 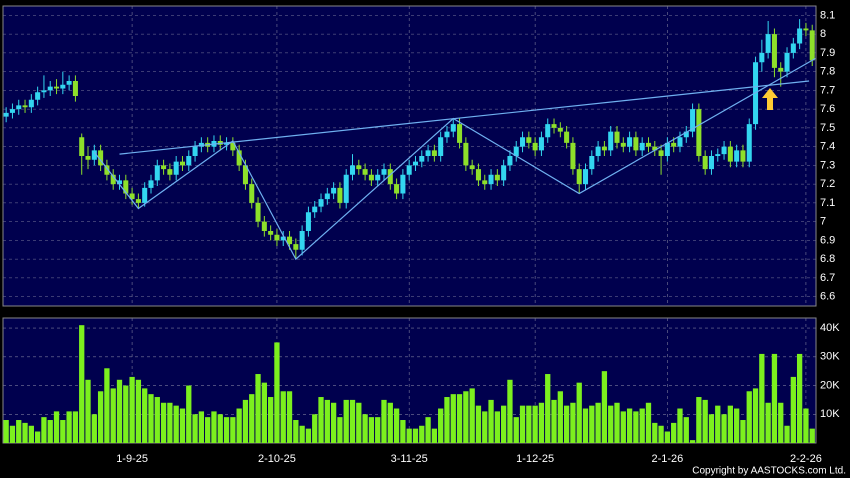 I want to click on y-tick-label: 7.5, so click(x=827, y=128).